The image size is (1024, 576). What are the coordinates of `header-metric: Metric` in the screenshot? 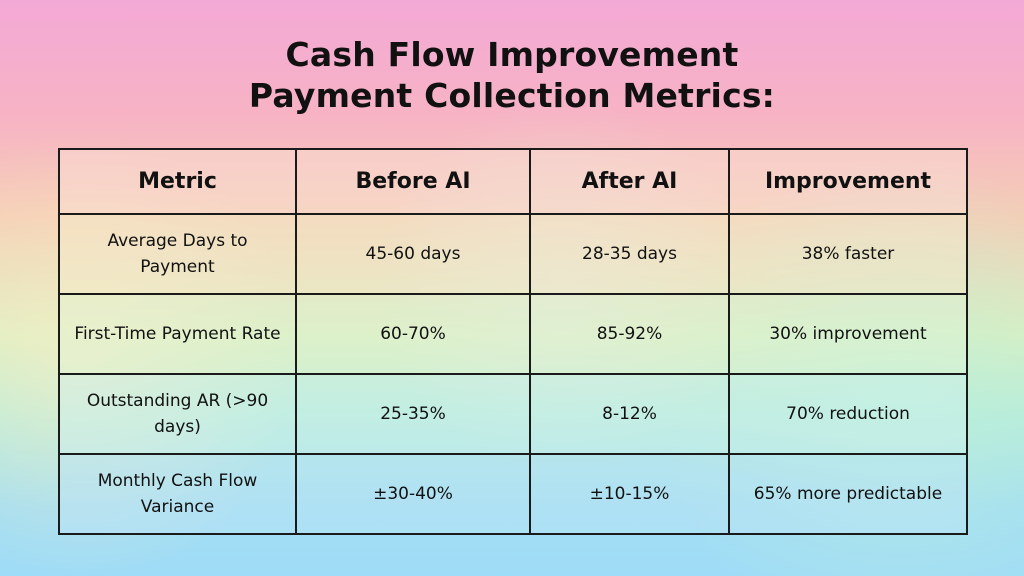 It's located at (177, 181).